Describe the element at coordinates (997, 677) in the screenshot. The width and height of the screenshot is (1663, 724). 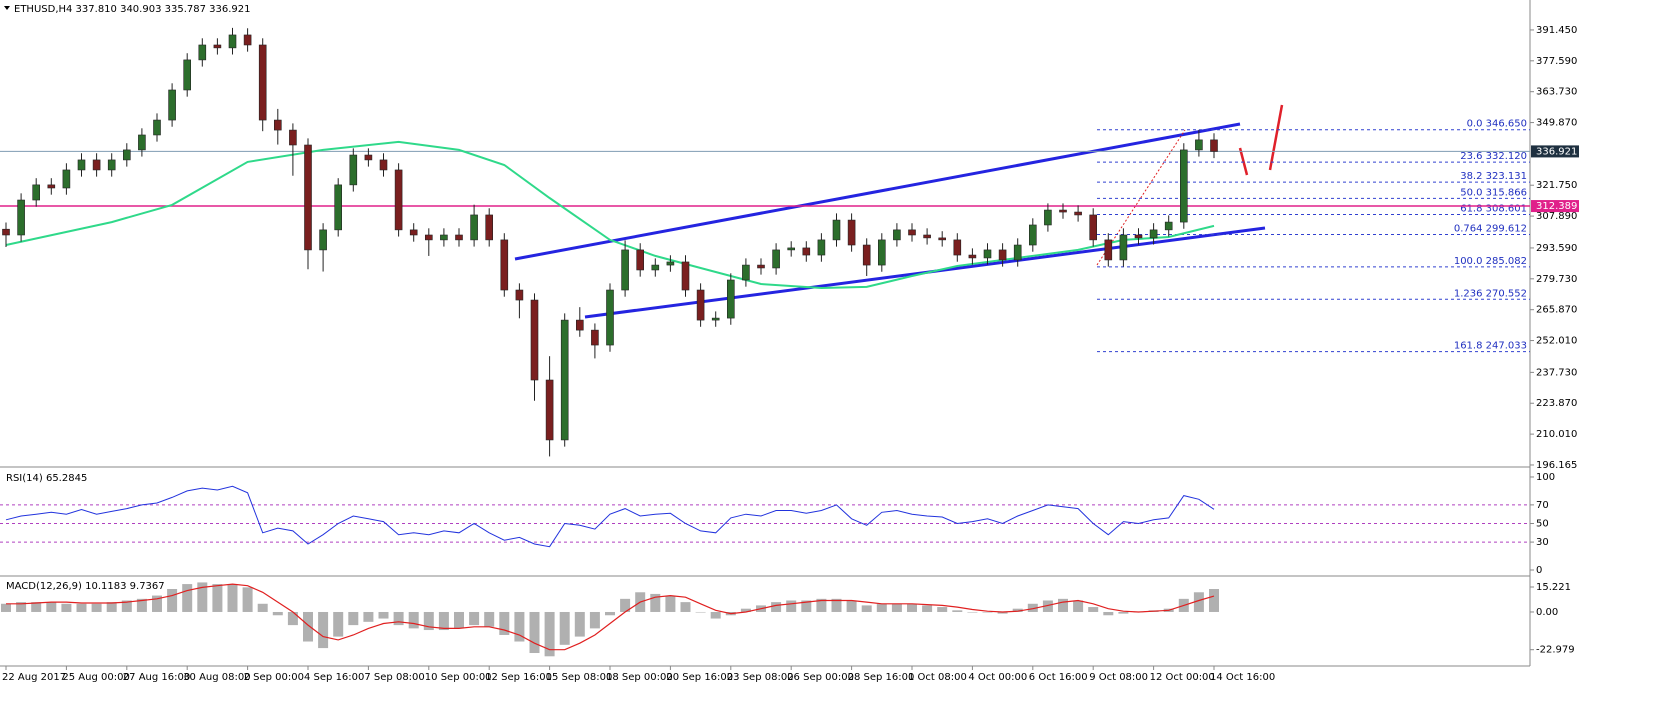
I see `x-tick-label: 4 Oct 00:00` at that location.